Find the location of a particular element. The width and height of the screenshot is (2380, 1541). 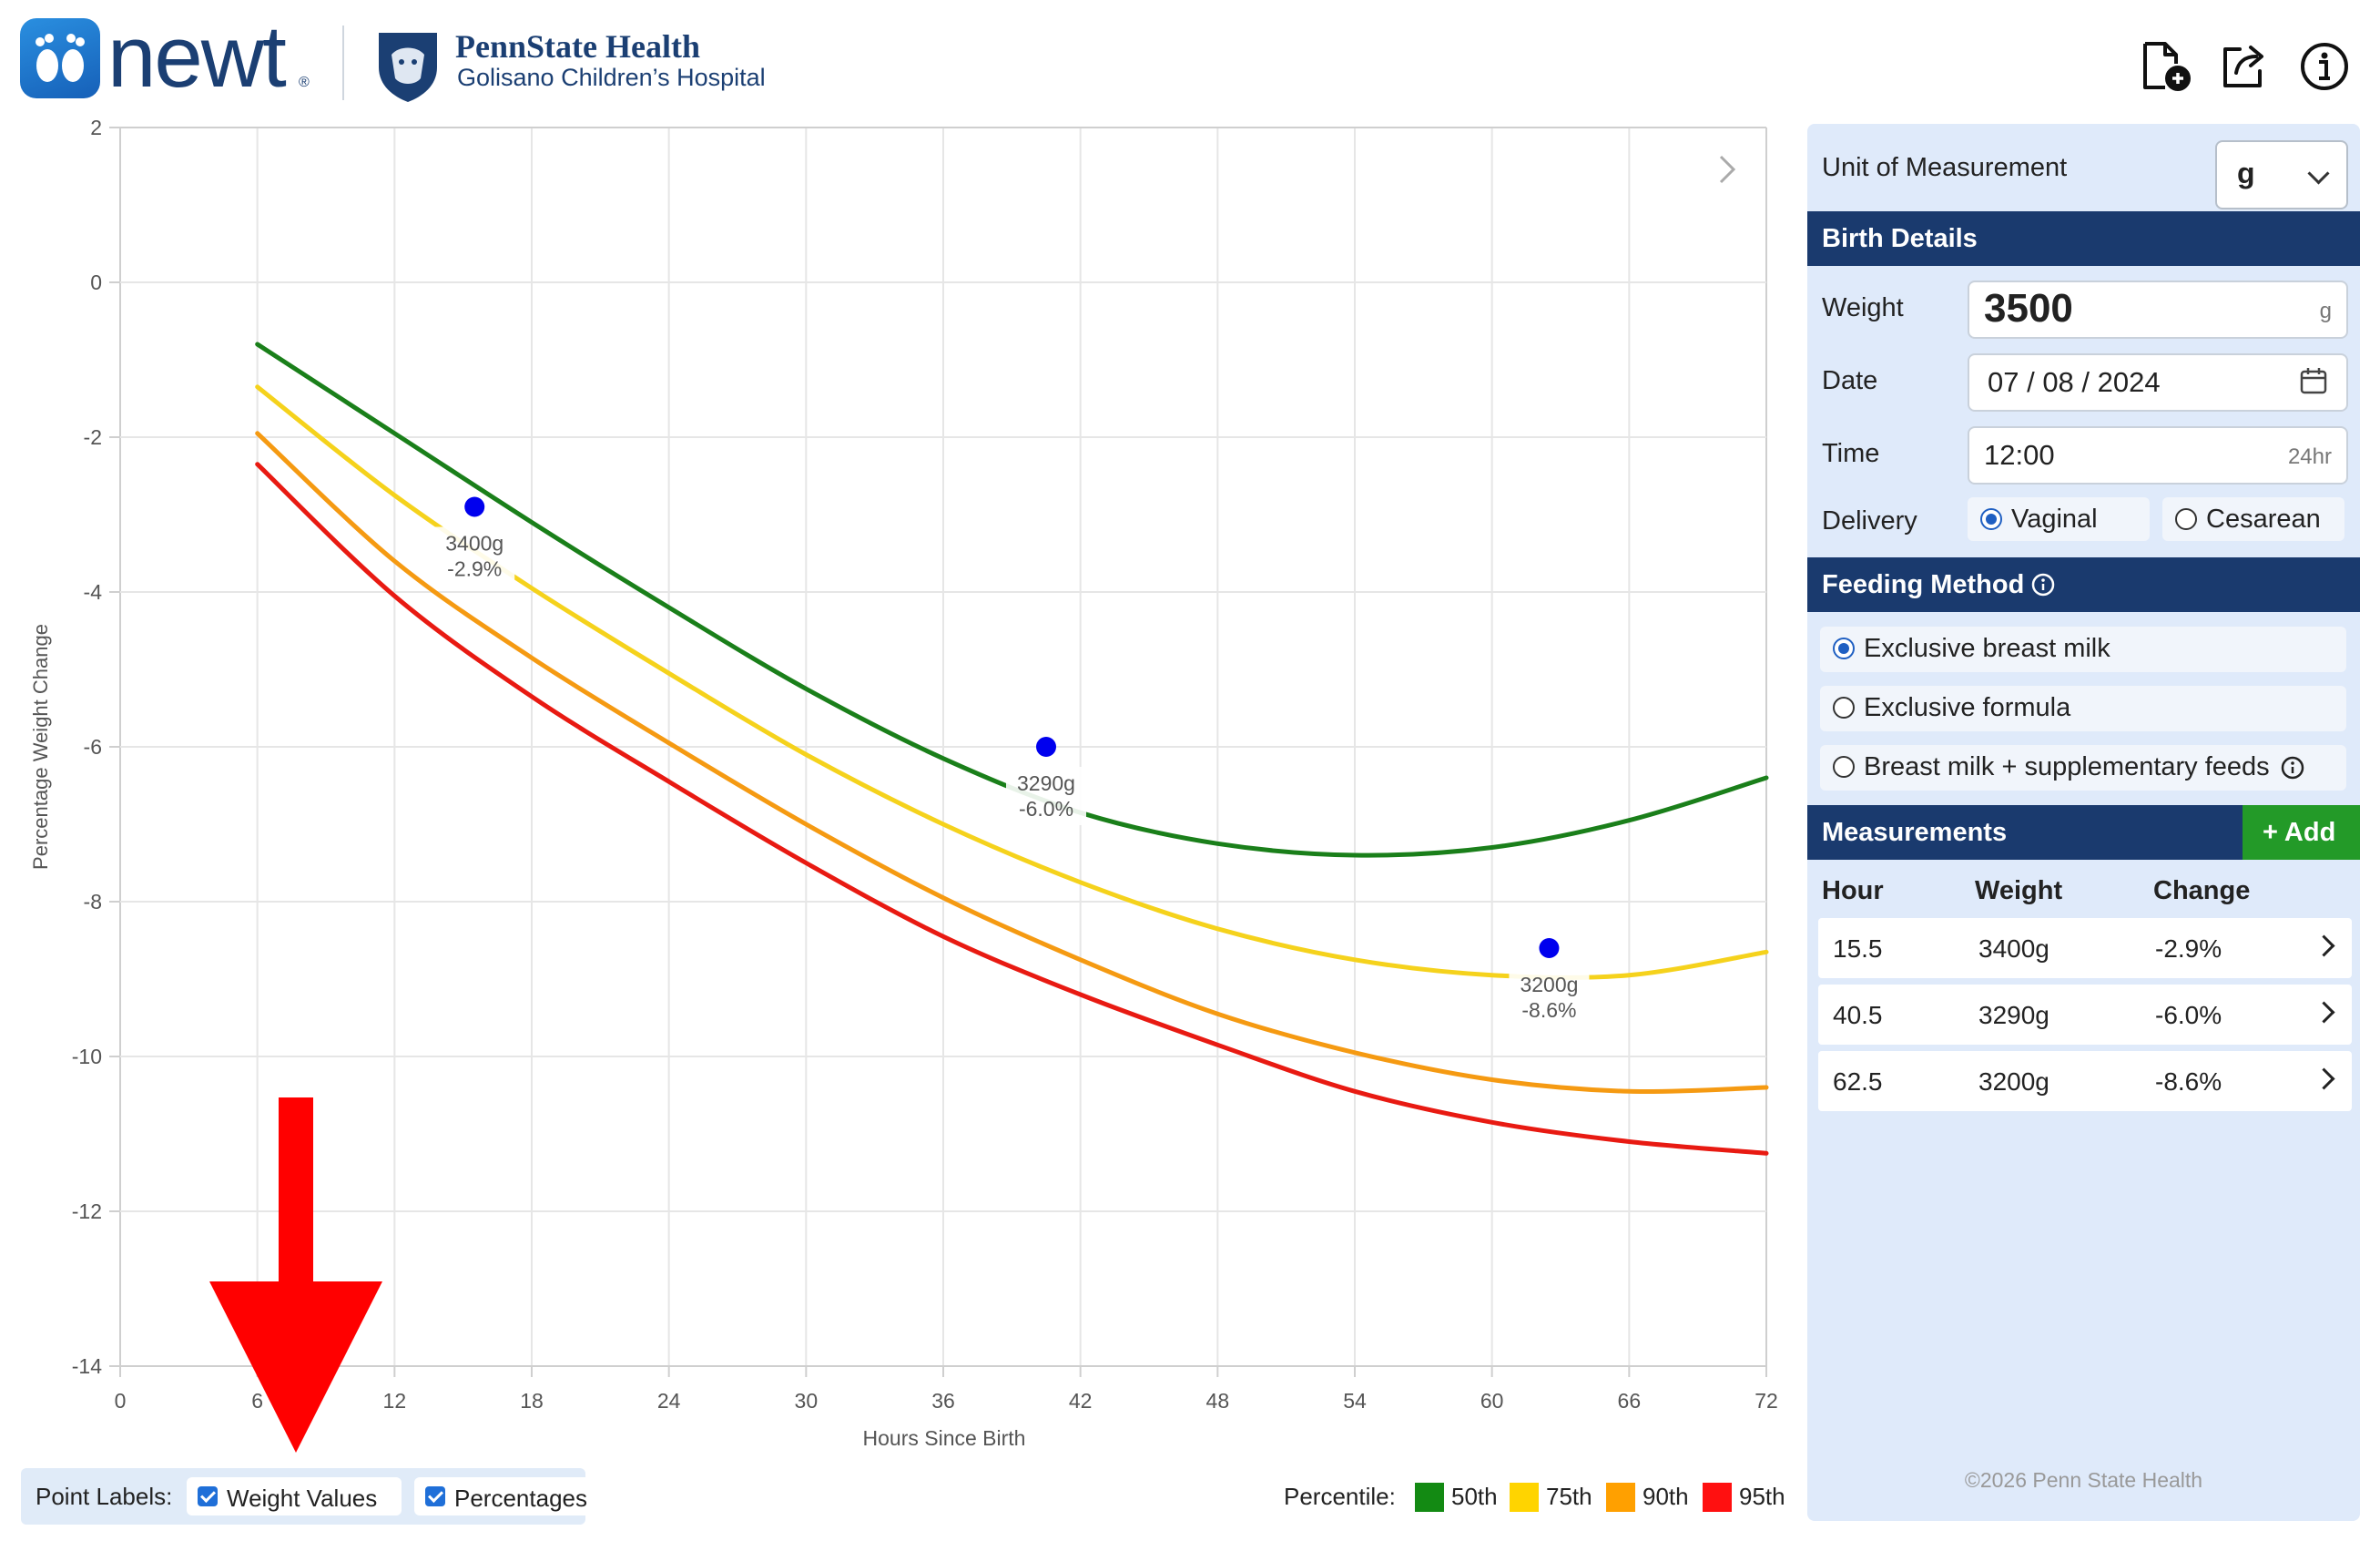

birth-details-title: Birth Details is located at coordinates (1900, 238).